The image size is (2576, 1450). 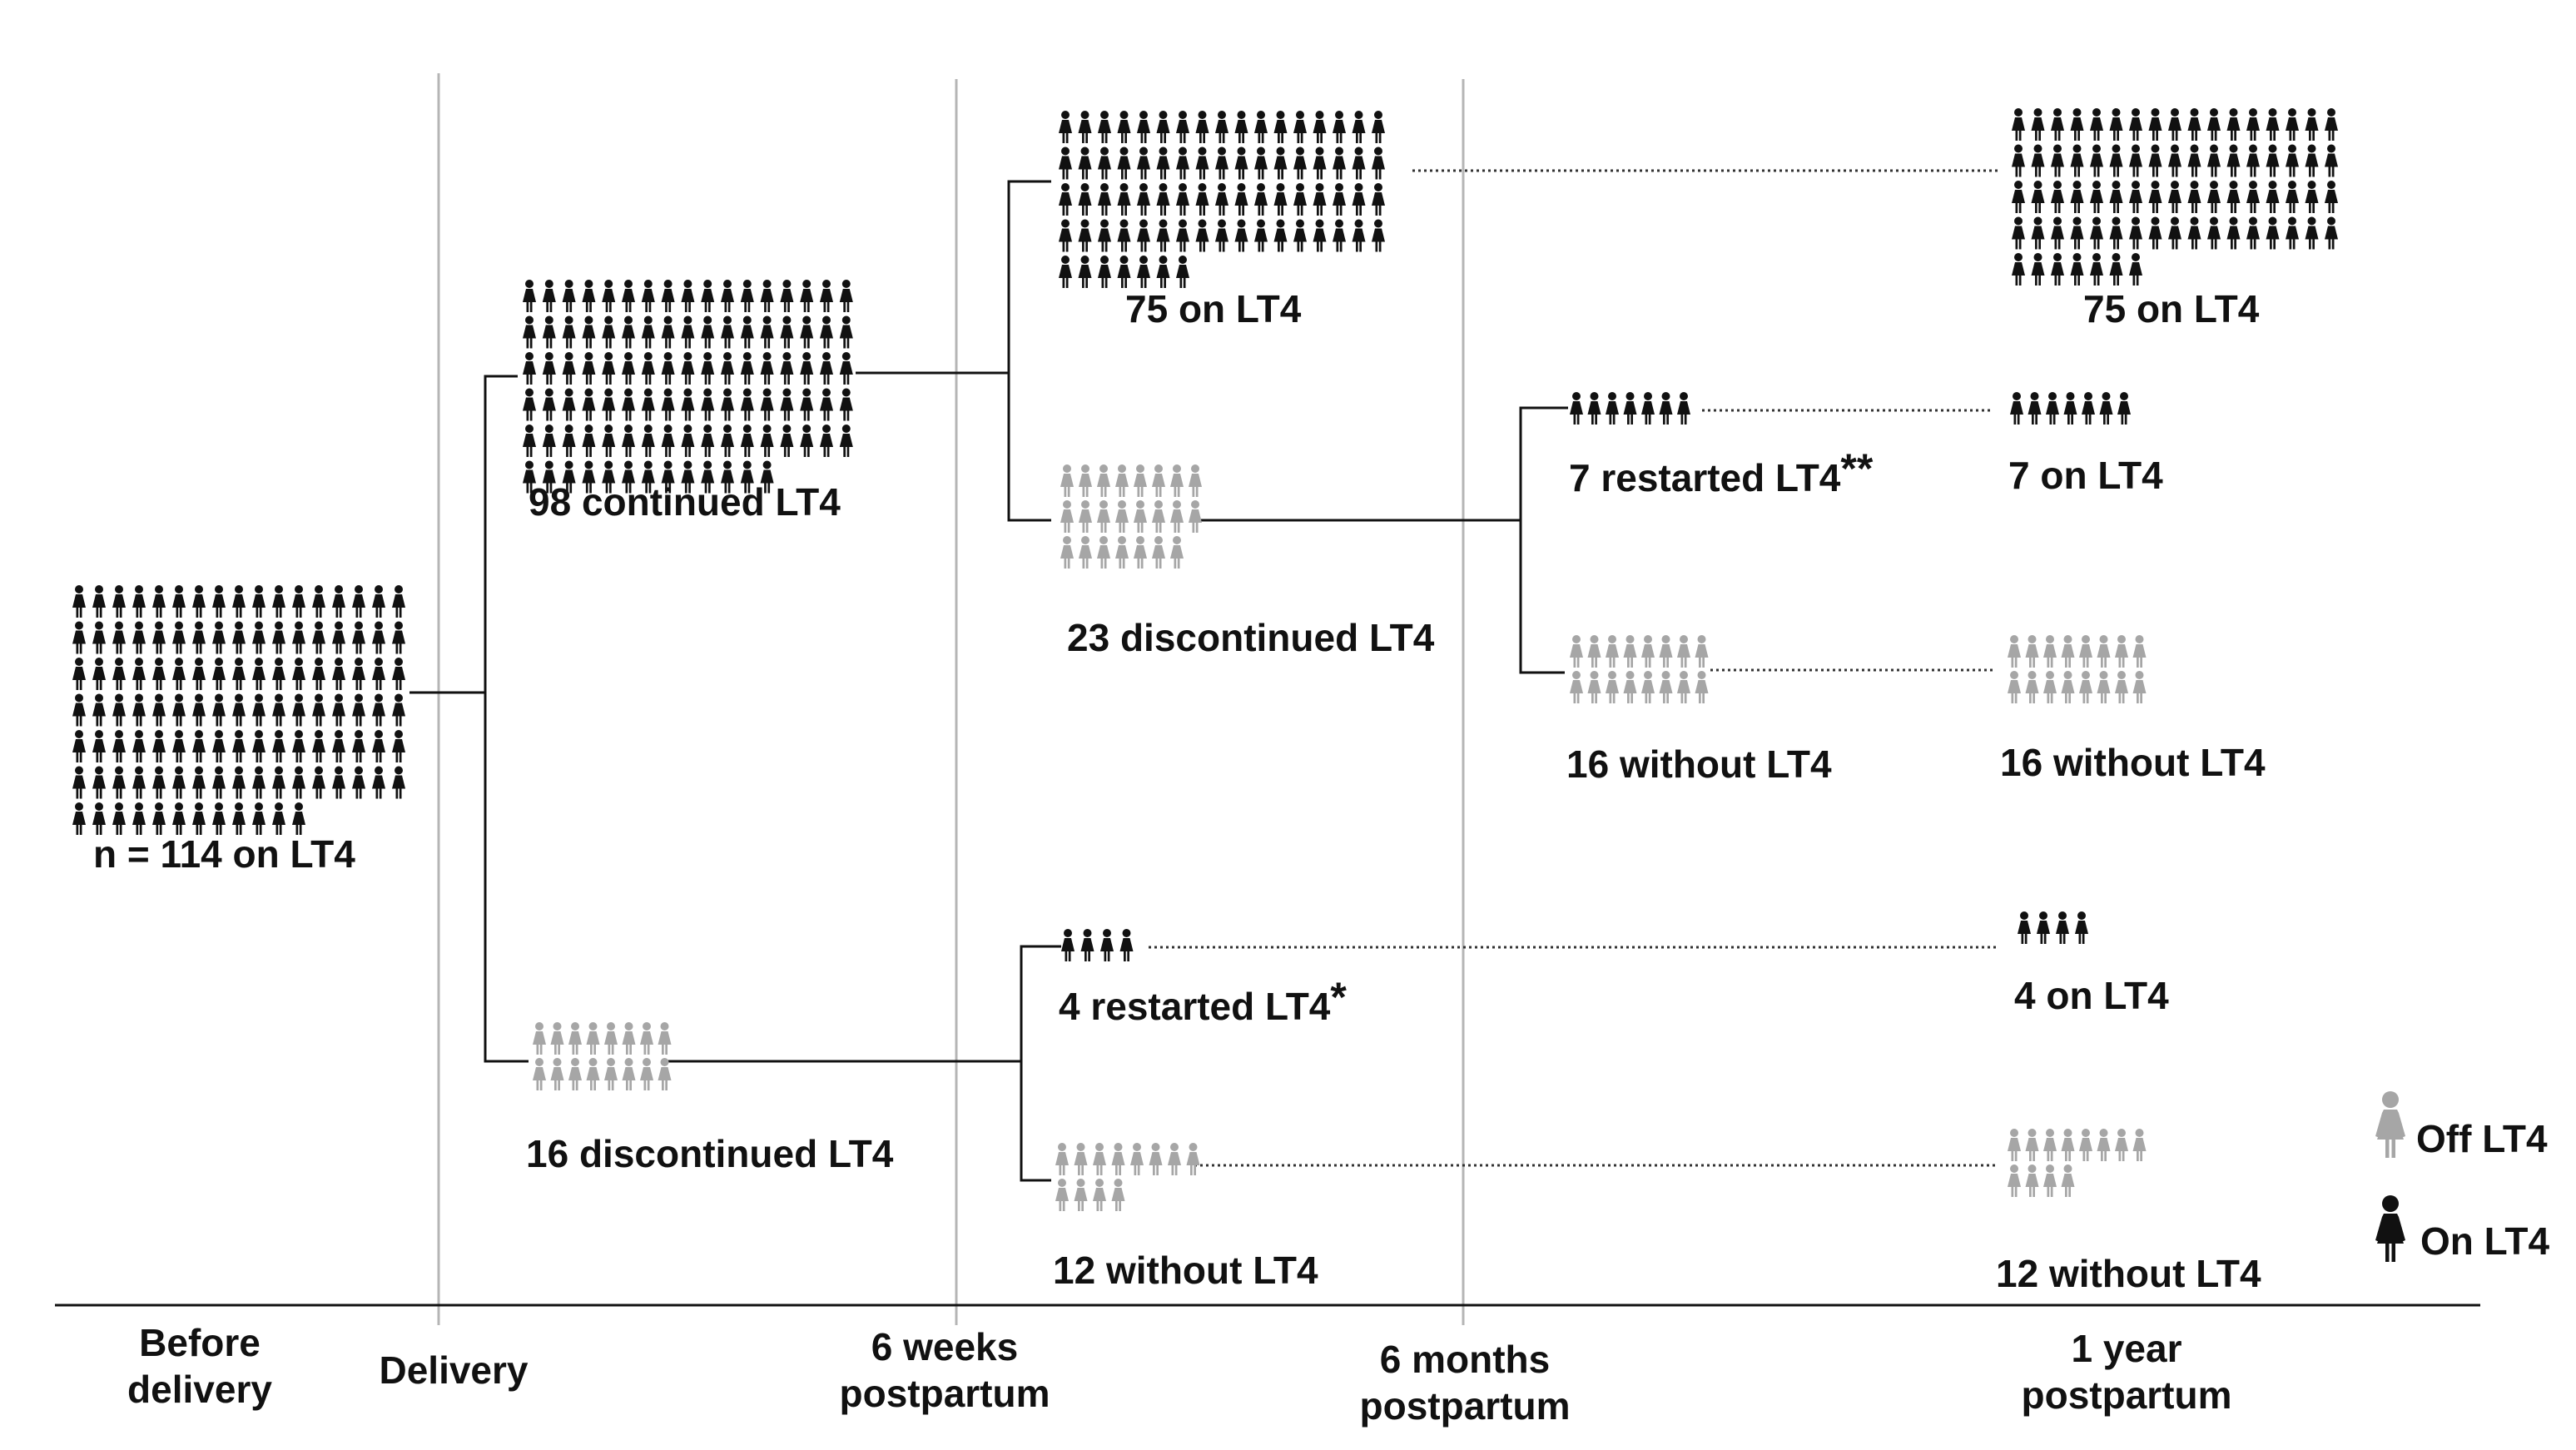 I want to click on label-75-on-6w: 75 on LT4, so click(x=1213, y=308).